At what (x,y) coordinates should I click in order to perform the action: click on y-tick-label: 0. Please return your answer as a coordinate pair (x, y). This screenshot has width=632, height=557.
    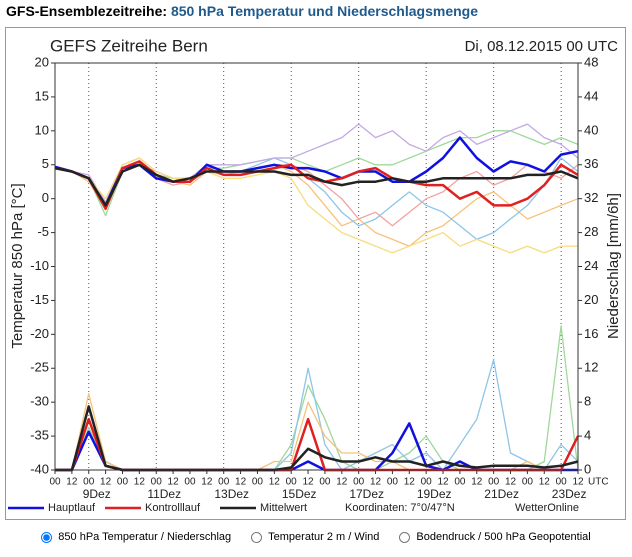
    Looking at the image, I should click on (45, 197).